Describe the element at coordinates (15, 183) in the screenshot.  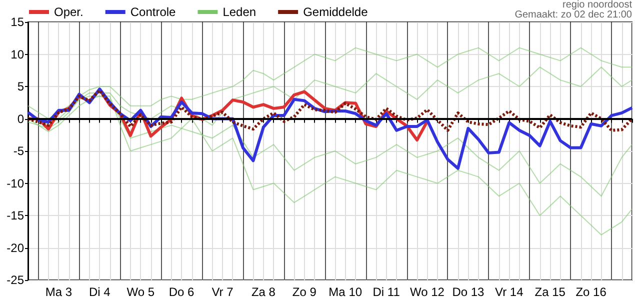
I see `y-tick-label: -10` at that location.